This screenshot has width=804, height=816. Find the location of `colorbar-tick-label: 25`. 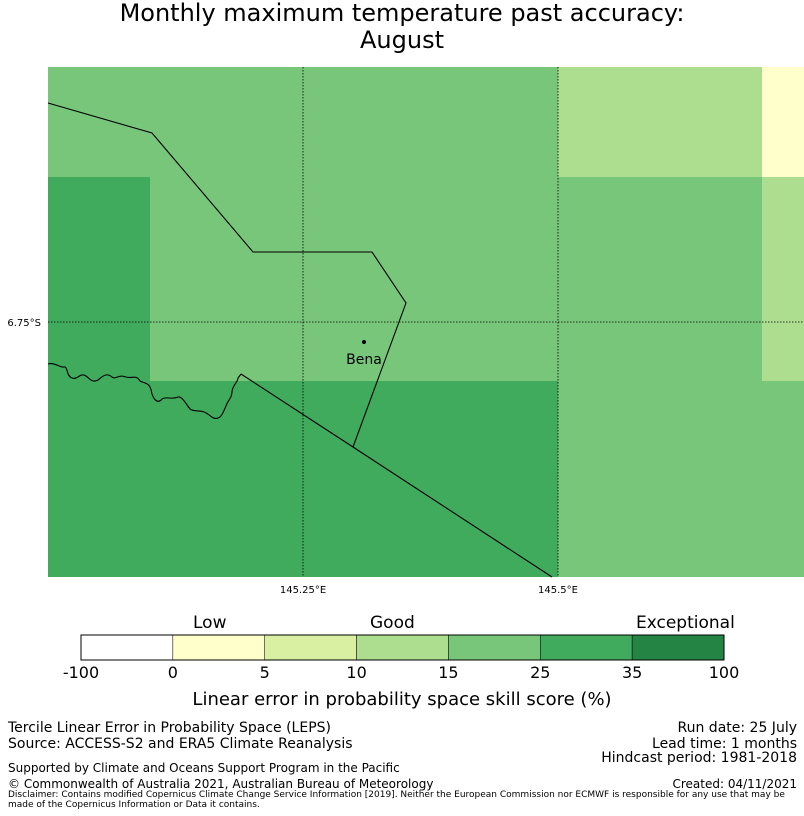

colorbar-tick-label: 25 is located at coordinates (540, 672).